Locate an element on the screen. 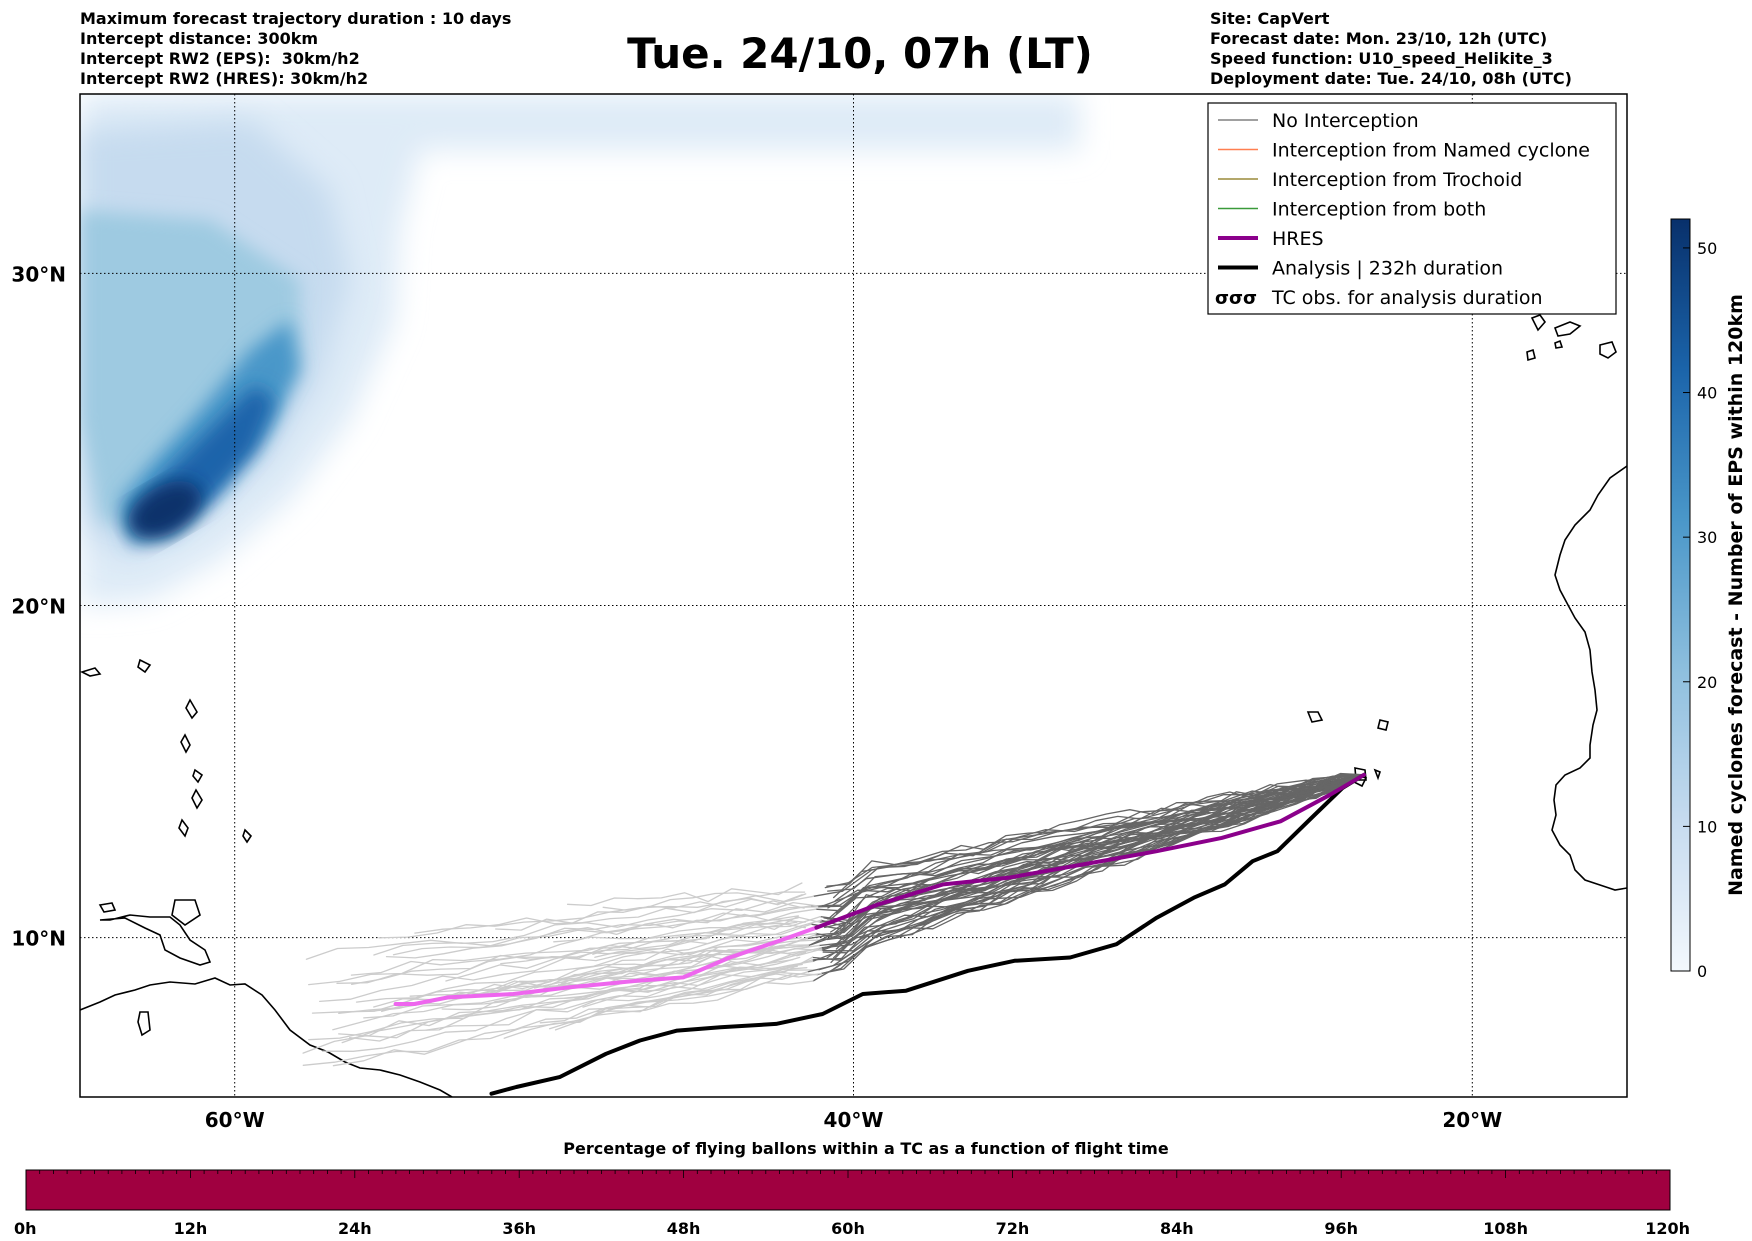 This screenshot has width=1752, height=1241. header-right-line-2: Forecast date: Mon. 23/10, 12h (UTC) is located at coordinates (1378, 38).